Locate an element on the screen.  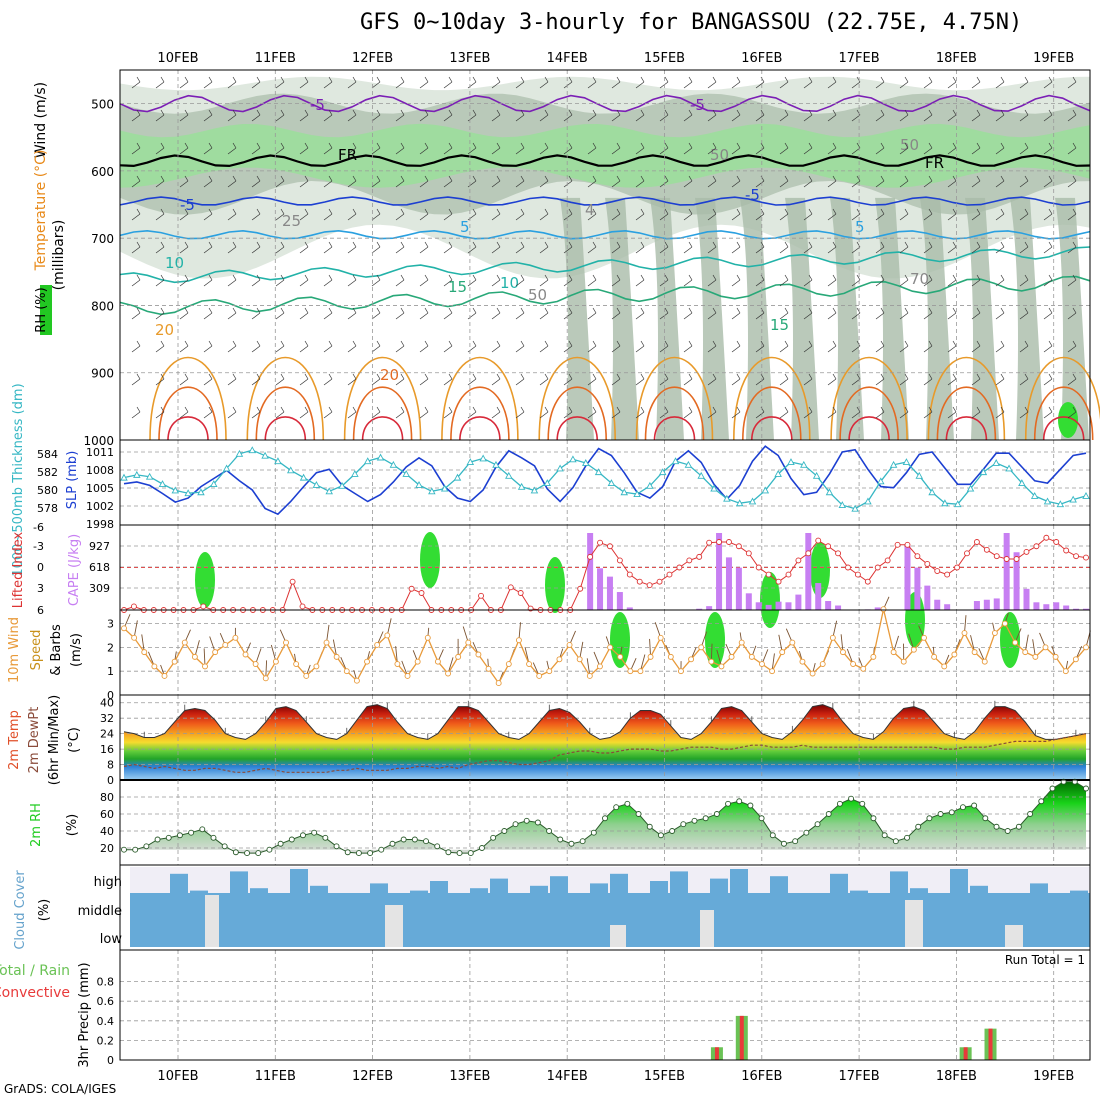
date-label-bottom: 16FEB is located at coordinates (761, 1076).